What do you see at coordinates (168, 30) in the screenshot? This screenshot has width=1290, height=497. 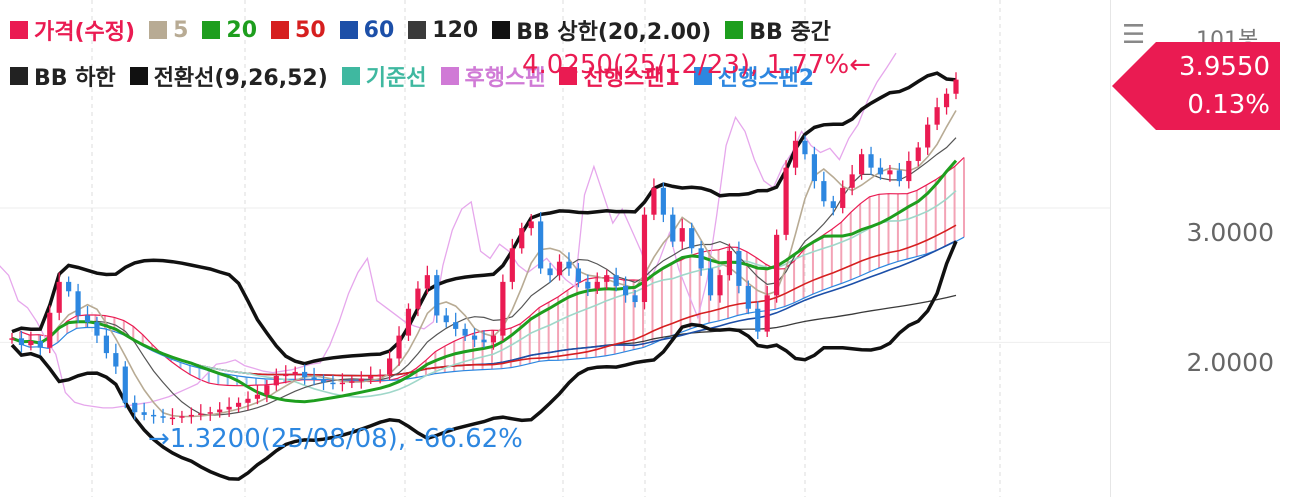 I see `legend-item: 5` at bounding box center [168, 30].